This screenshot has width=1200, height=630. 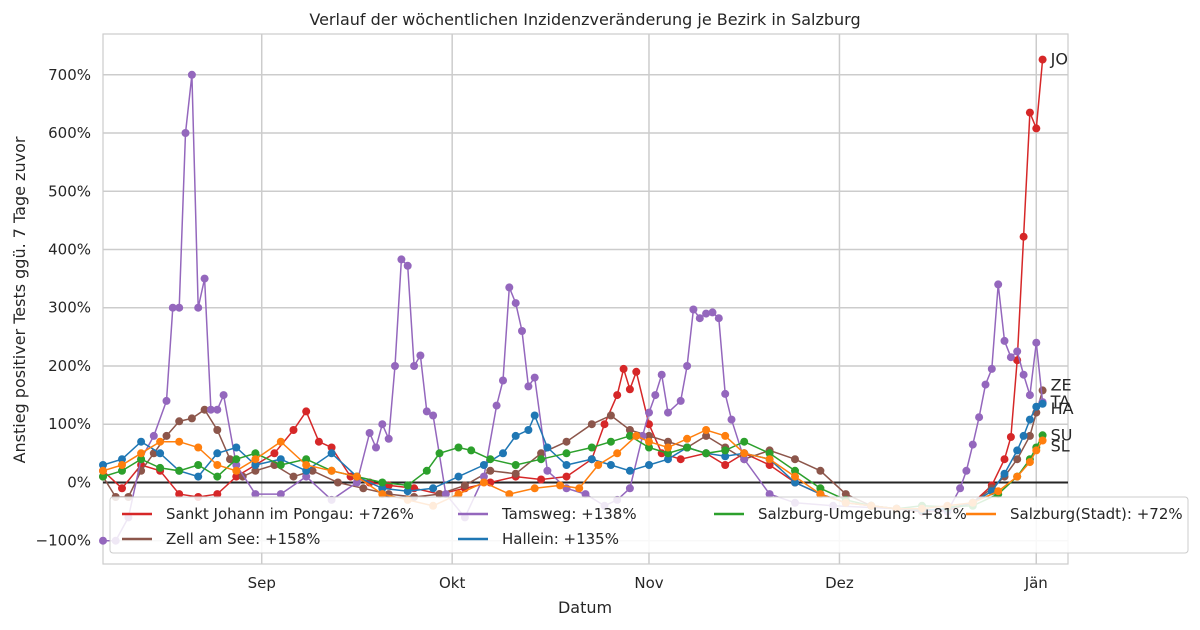 I want to click on x-tick-label: Okt, so click(x=452, y=583).